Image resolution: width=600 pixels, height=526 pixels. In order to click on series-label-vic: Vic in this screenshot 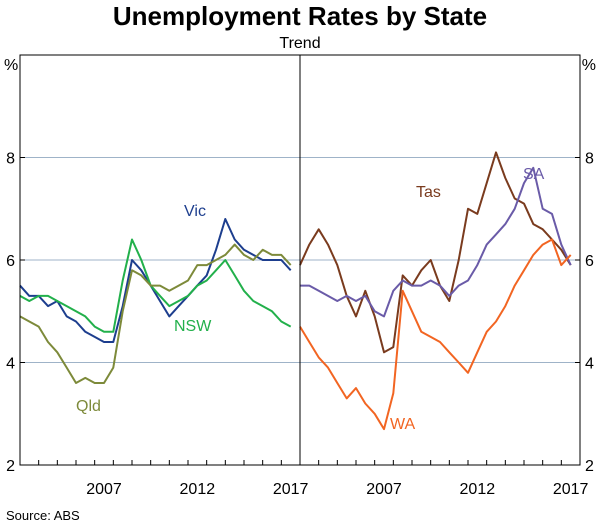, I will do `click(195, 211)`.